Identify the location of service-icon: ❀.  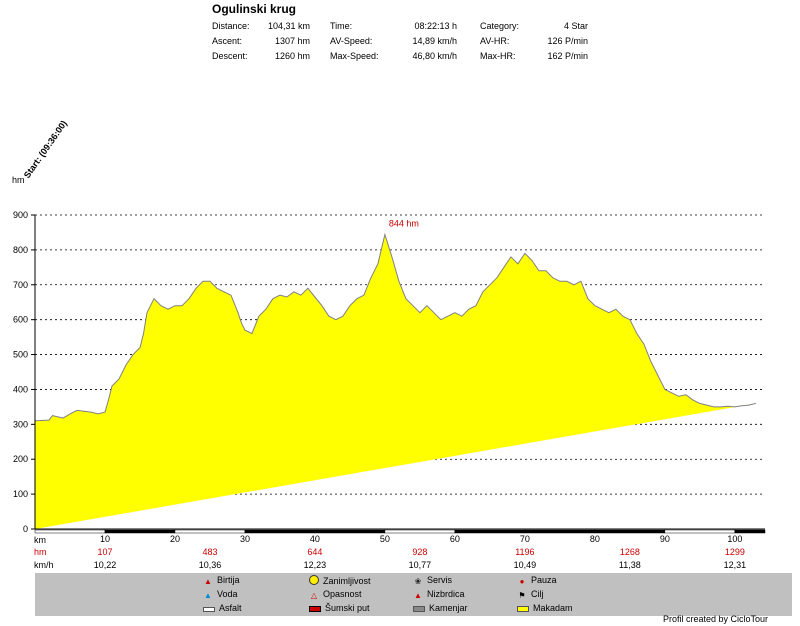
(418, 581).